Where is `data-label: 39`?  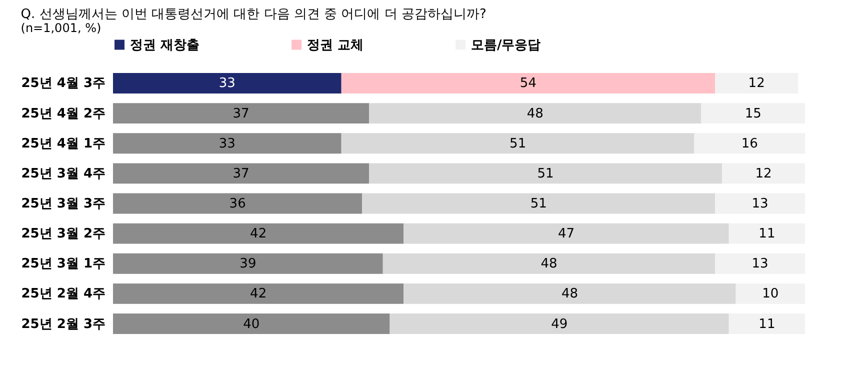
data-label: 39 is located at coordinates (248, 264).